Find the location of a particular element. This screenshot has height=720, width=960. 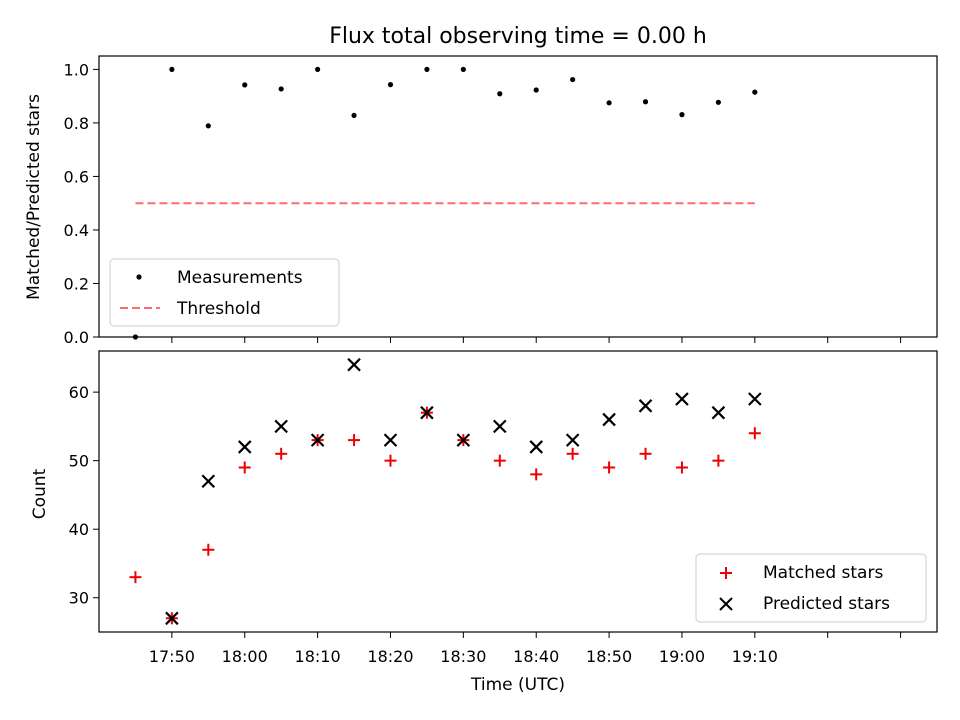

top-y-tick-label: 0.2 is located at coordinates (76, 283).